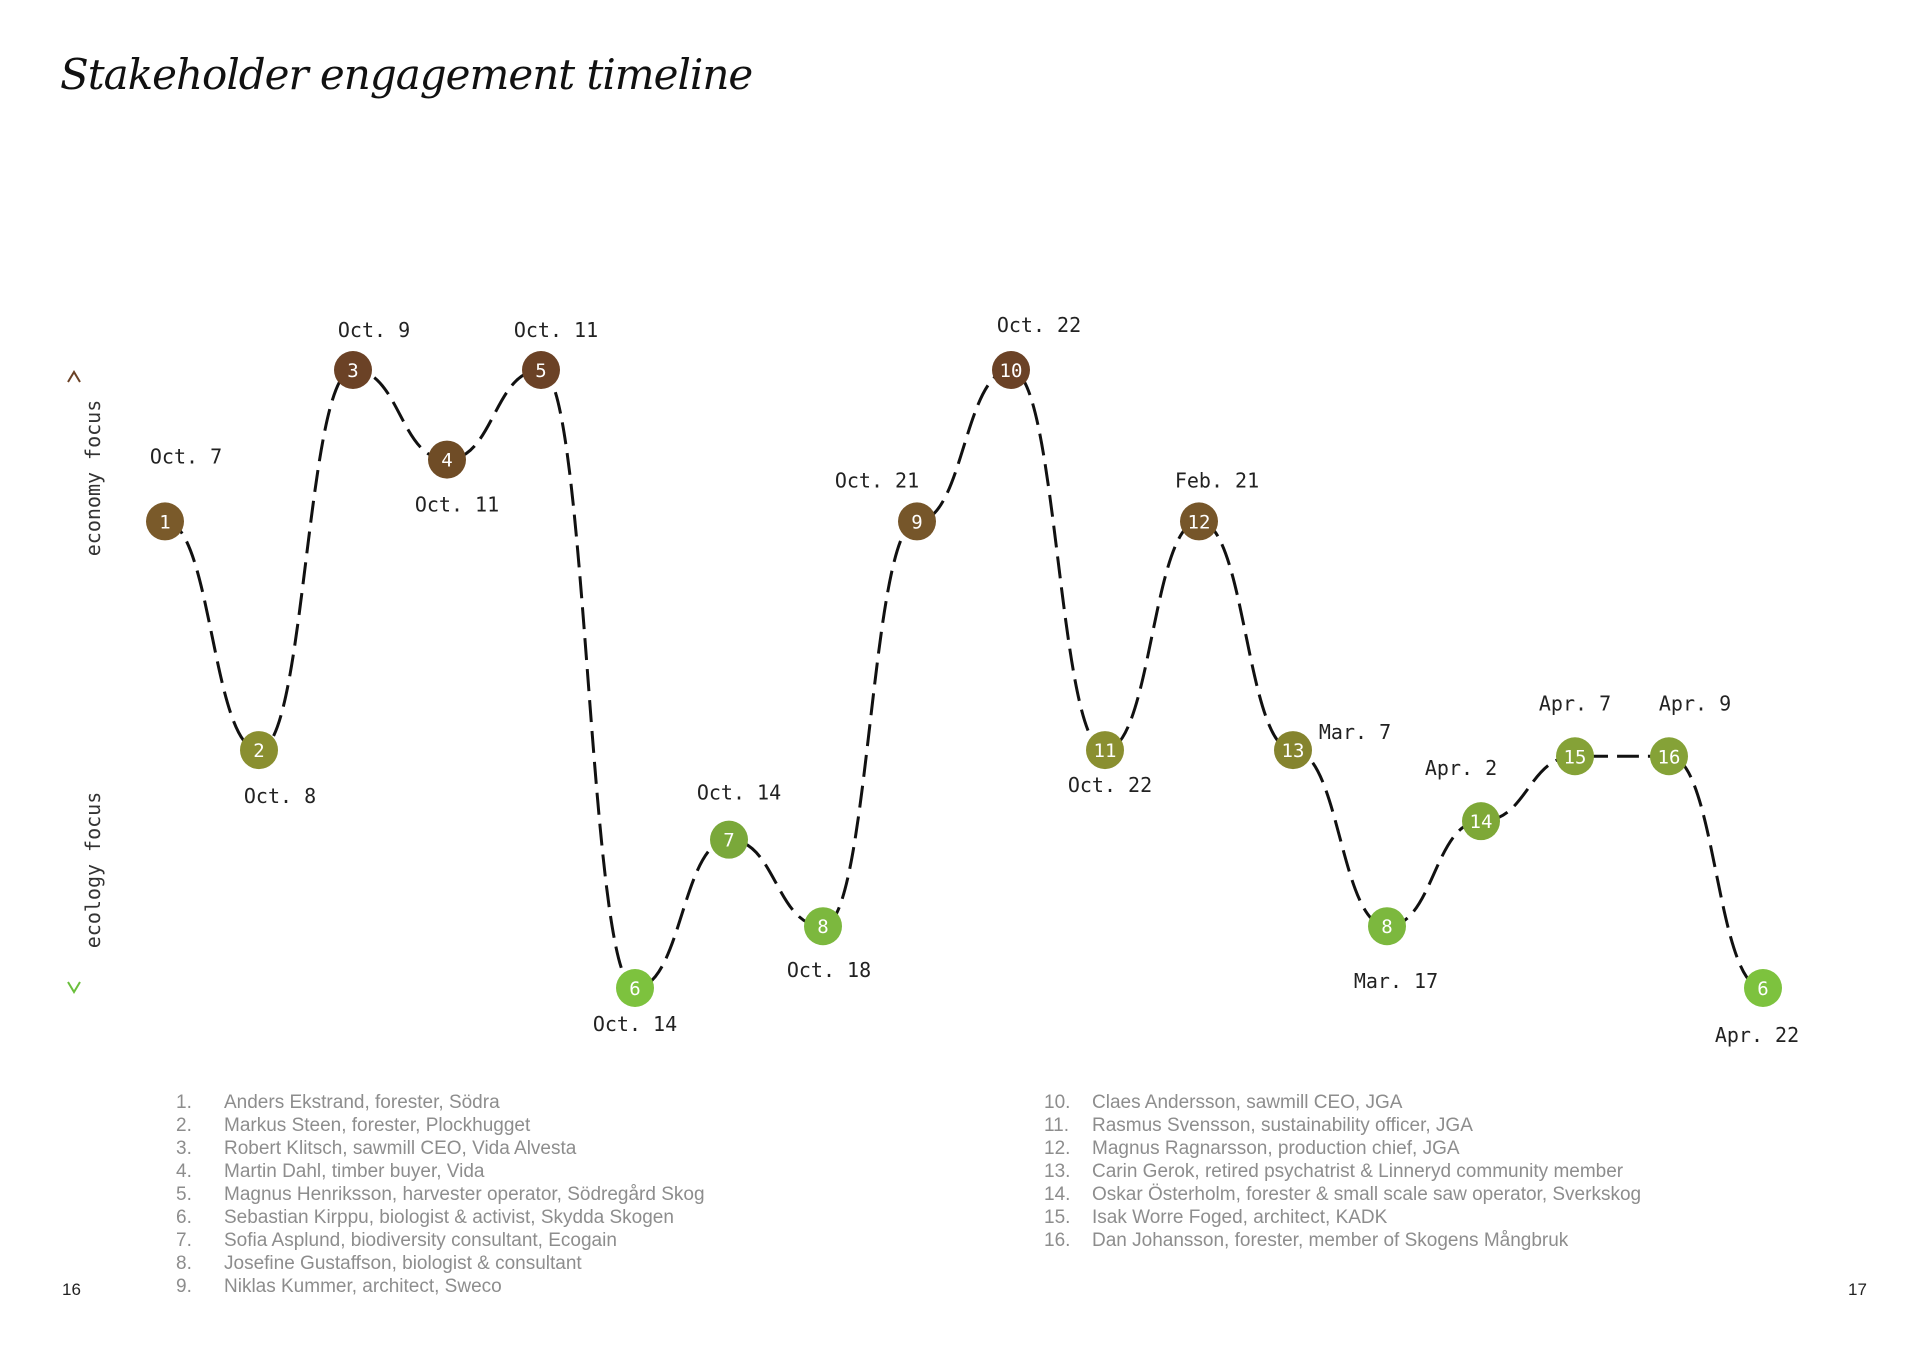 The width and height of the screenshot is (1920, 1352). I want to click on stakeholder-item: 4. Martin Dahl, timber buyer, Vida, so click(440, 1171).